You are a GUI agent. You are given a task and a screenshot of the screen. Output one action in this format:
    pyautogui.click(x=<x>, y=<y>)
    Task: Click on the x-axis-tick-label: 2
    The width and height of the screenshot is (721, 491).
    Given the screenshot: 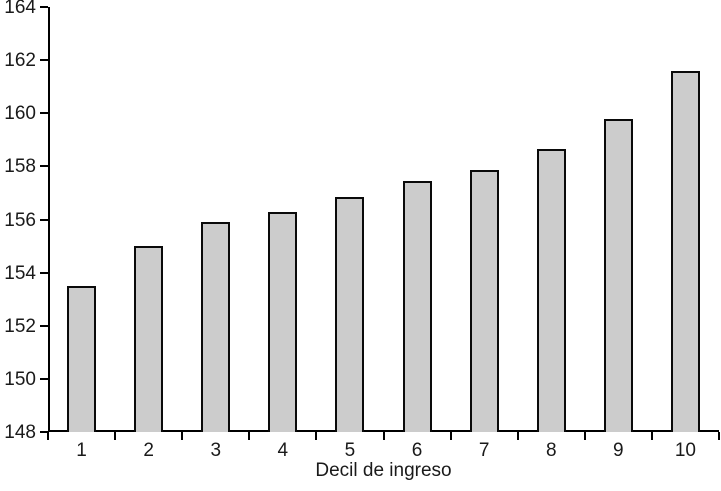 What is the action you would take?
    pyautogui.click(x=148, y=450)
    